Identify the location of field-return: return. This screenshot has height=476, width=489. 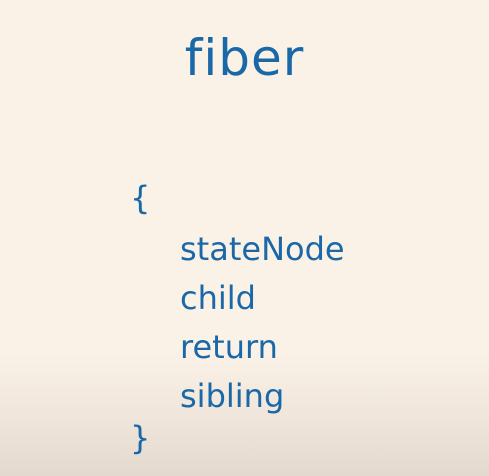
(229, 347).